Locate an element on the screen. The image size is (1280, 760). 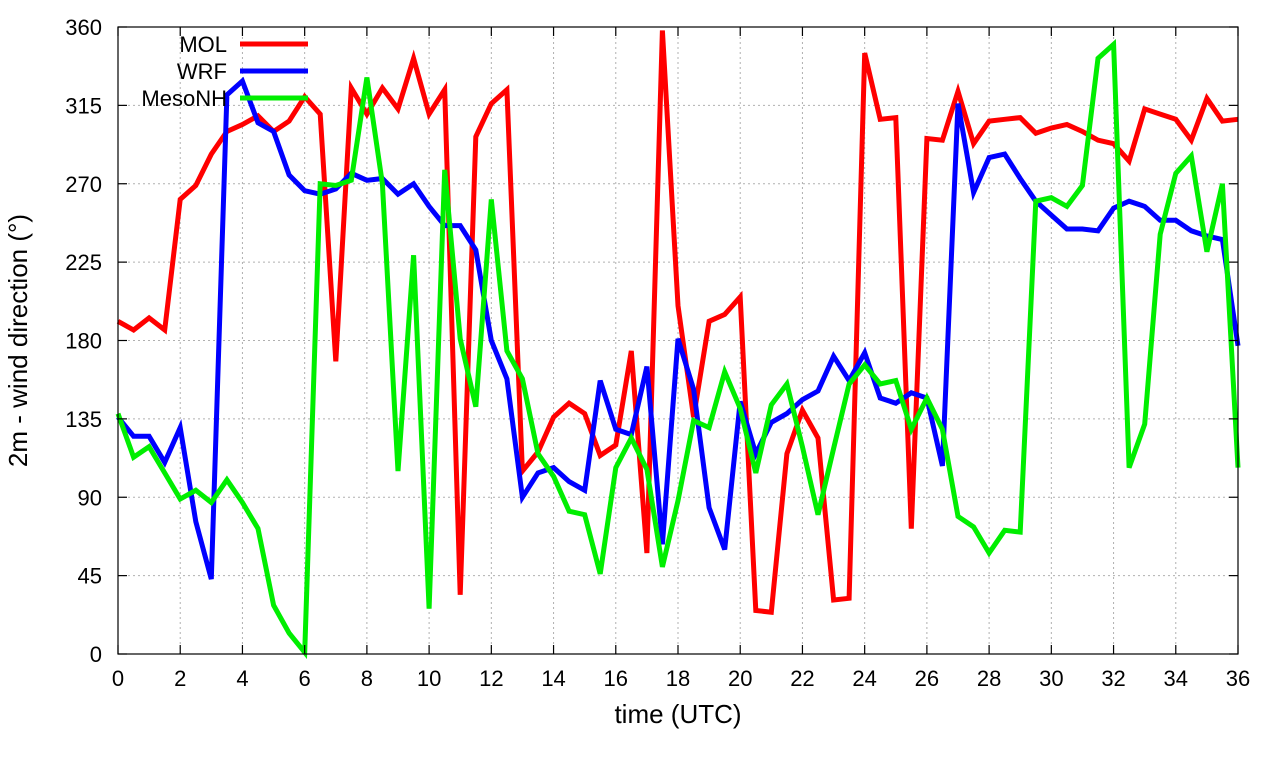
x-tick-label: 2 is located at coordinates (180, 678).